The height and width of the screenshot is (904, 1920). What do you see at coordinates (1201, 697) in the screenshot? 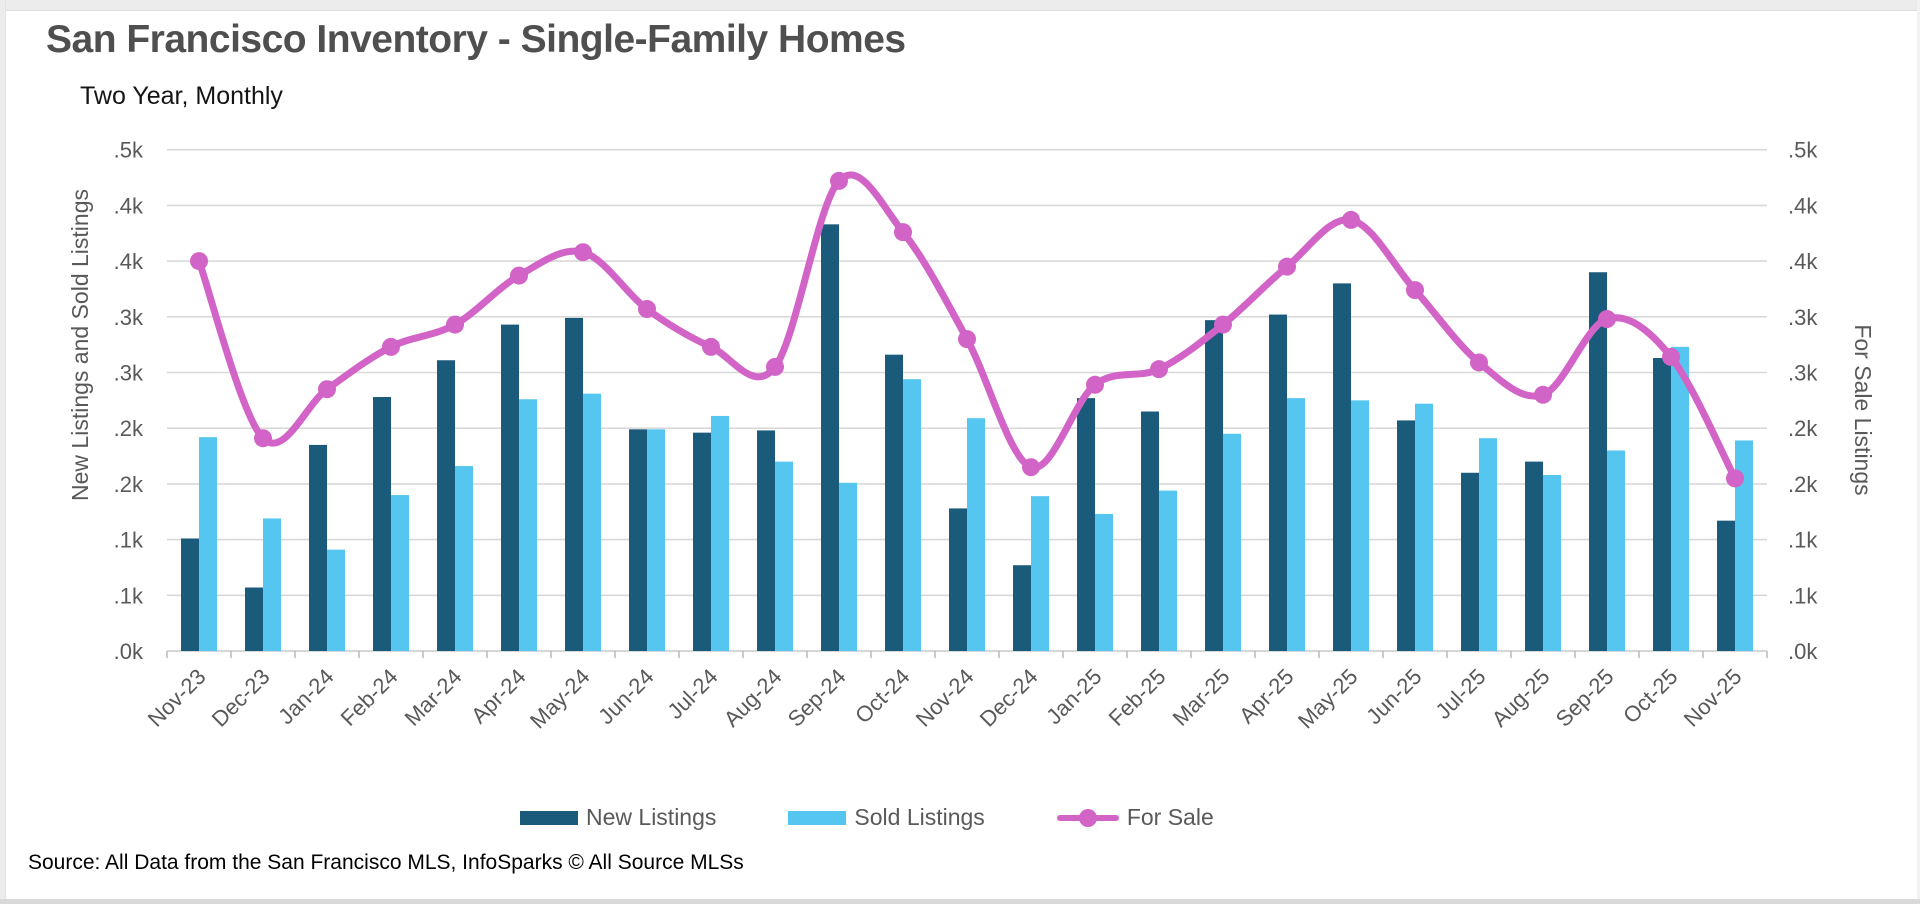
I see `x-tick-label-Mar-25: Mar-25` at bounding box center [1201, 697].